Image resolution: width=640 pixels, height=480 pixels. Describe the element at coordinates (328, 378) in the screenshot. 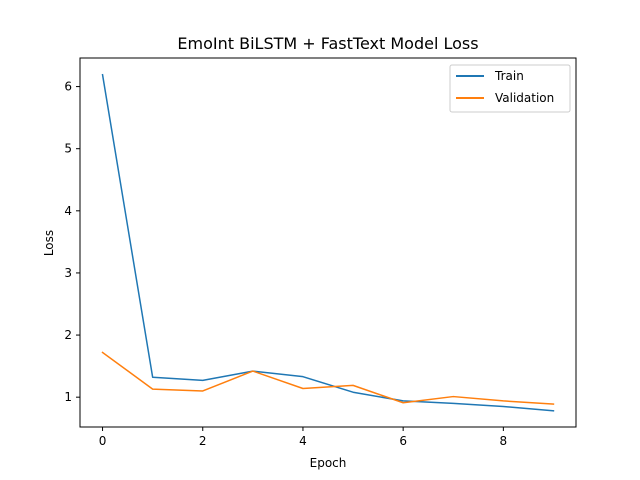

I see `series-line-validation` at that location.